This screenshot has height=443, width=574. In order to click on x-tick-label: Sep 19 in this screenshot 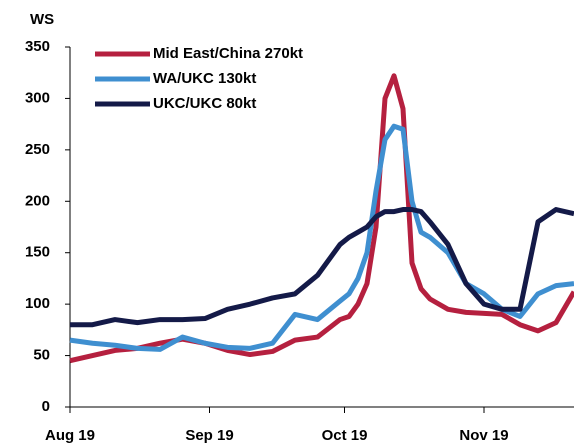, I will do `click(209, 435)`.